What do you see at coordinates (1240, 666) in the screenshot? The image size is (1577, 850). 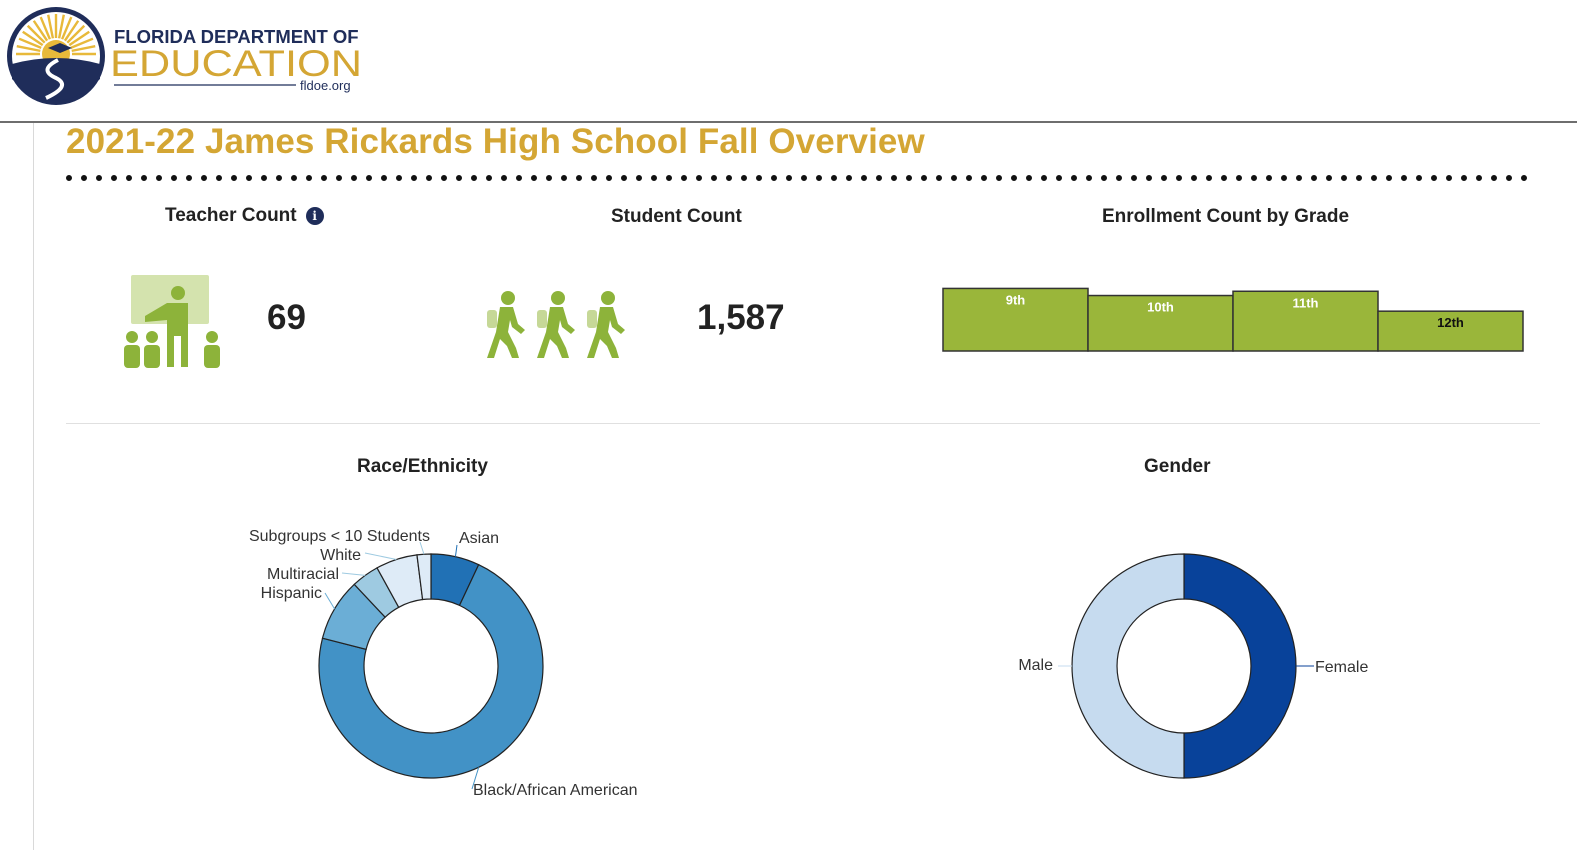 I see `gender-slice-female` at bounding box center [1240, 666].